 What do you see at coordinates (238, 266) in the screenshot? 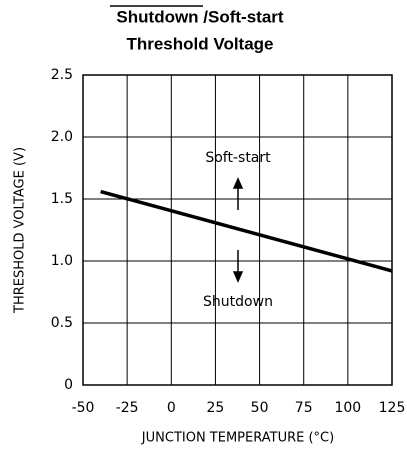
I see `arrow-down` at bounding box center [238, 266].